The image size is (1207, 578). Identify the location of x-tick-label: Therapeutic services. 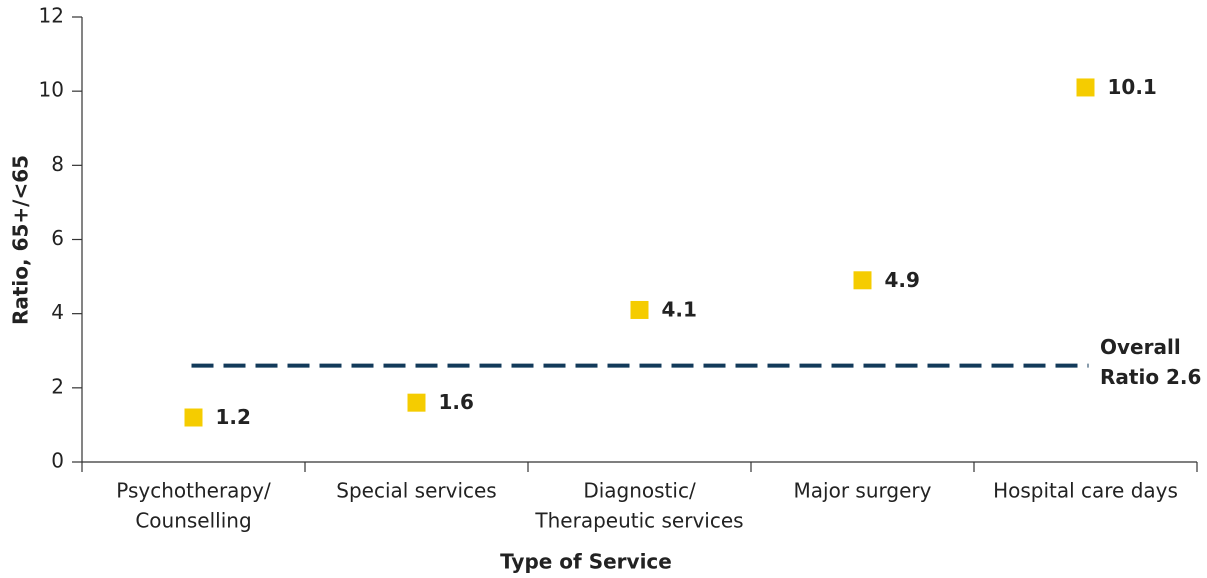
(638, 521).